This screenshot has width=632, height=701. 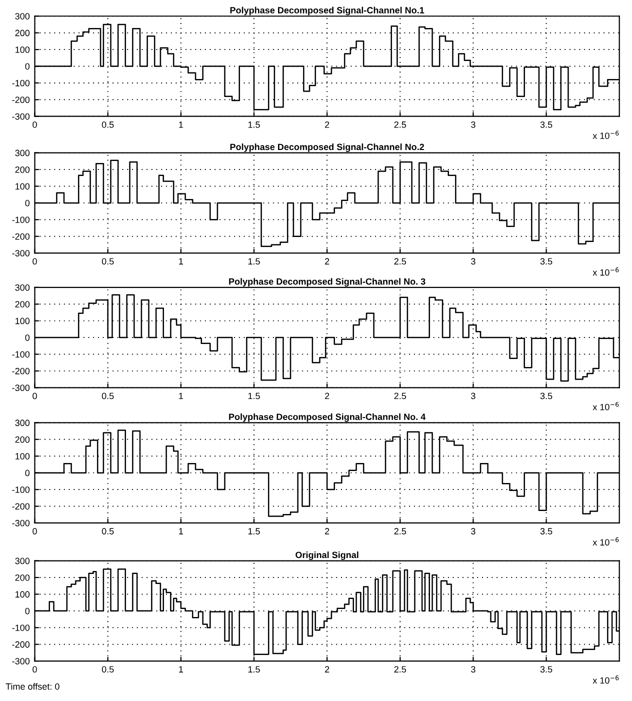 I want to click on chart-title: Polyphase Decomposed Signal-Channel No. 4, so click(x=327, y=417).